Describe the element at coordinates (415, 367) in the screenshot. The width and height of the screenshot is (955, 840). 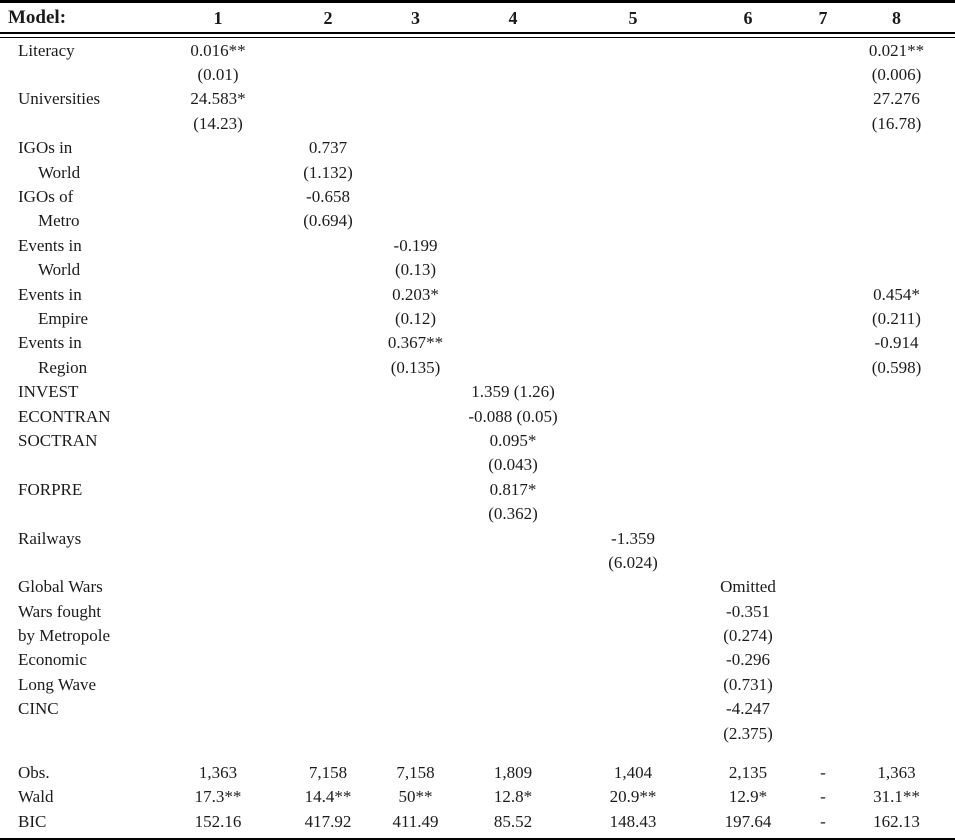
I see `value-cell-model-3: (0.135)` at that location.